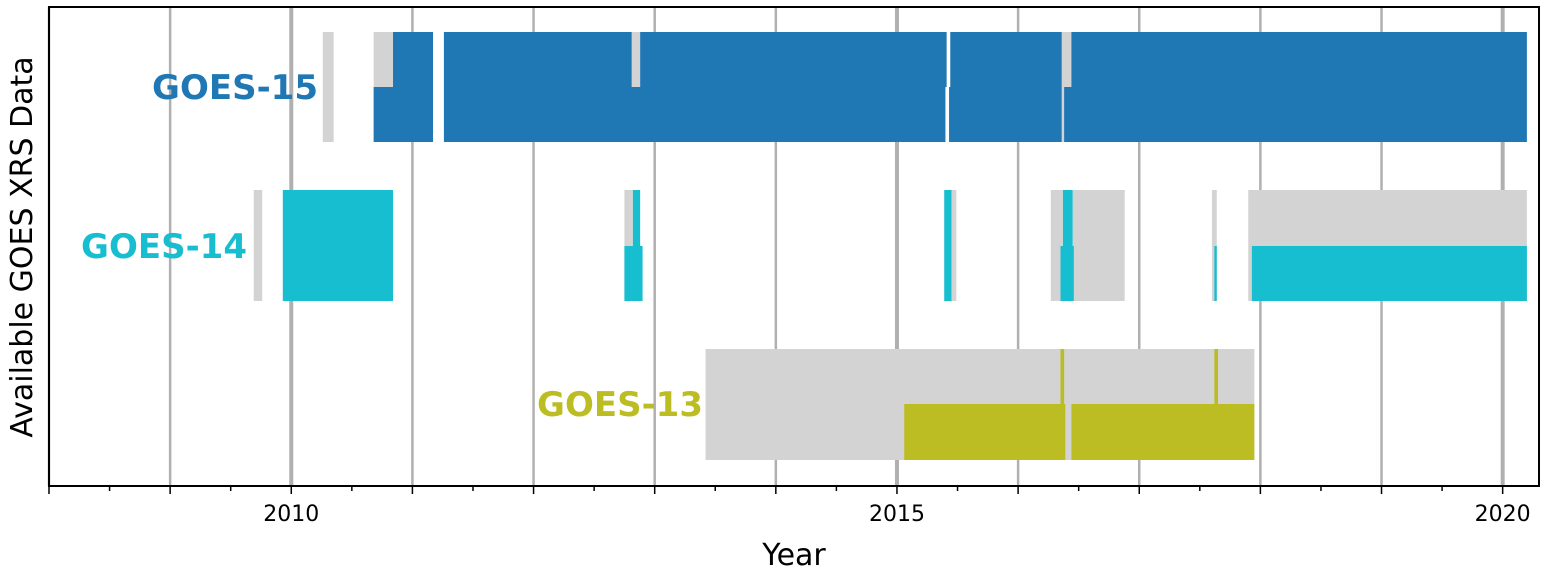 Image resolution: width=1549 pixels, height=573 pixels. What do you see at coordinates (620, 405) in the screenshot?
I see `series-label: GOES-13` at bounding box center [620, 405].